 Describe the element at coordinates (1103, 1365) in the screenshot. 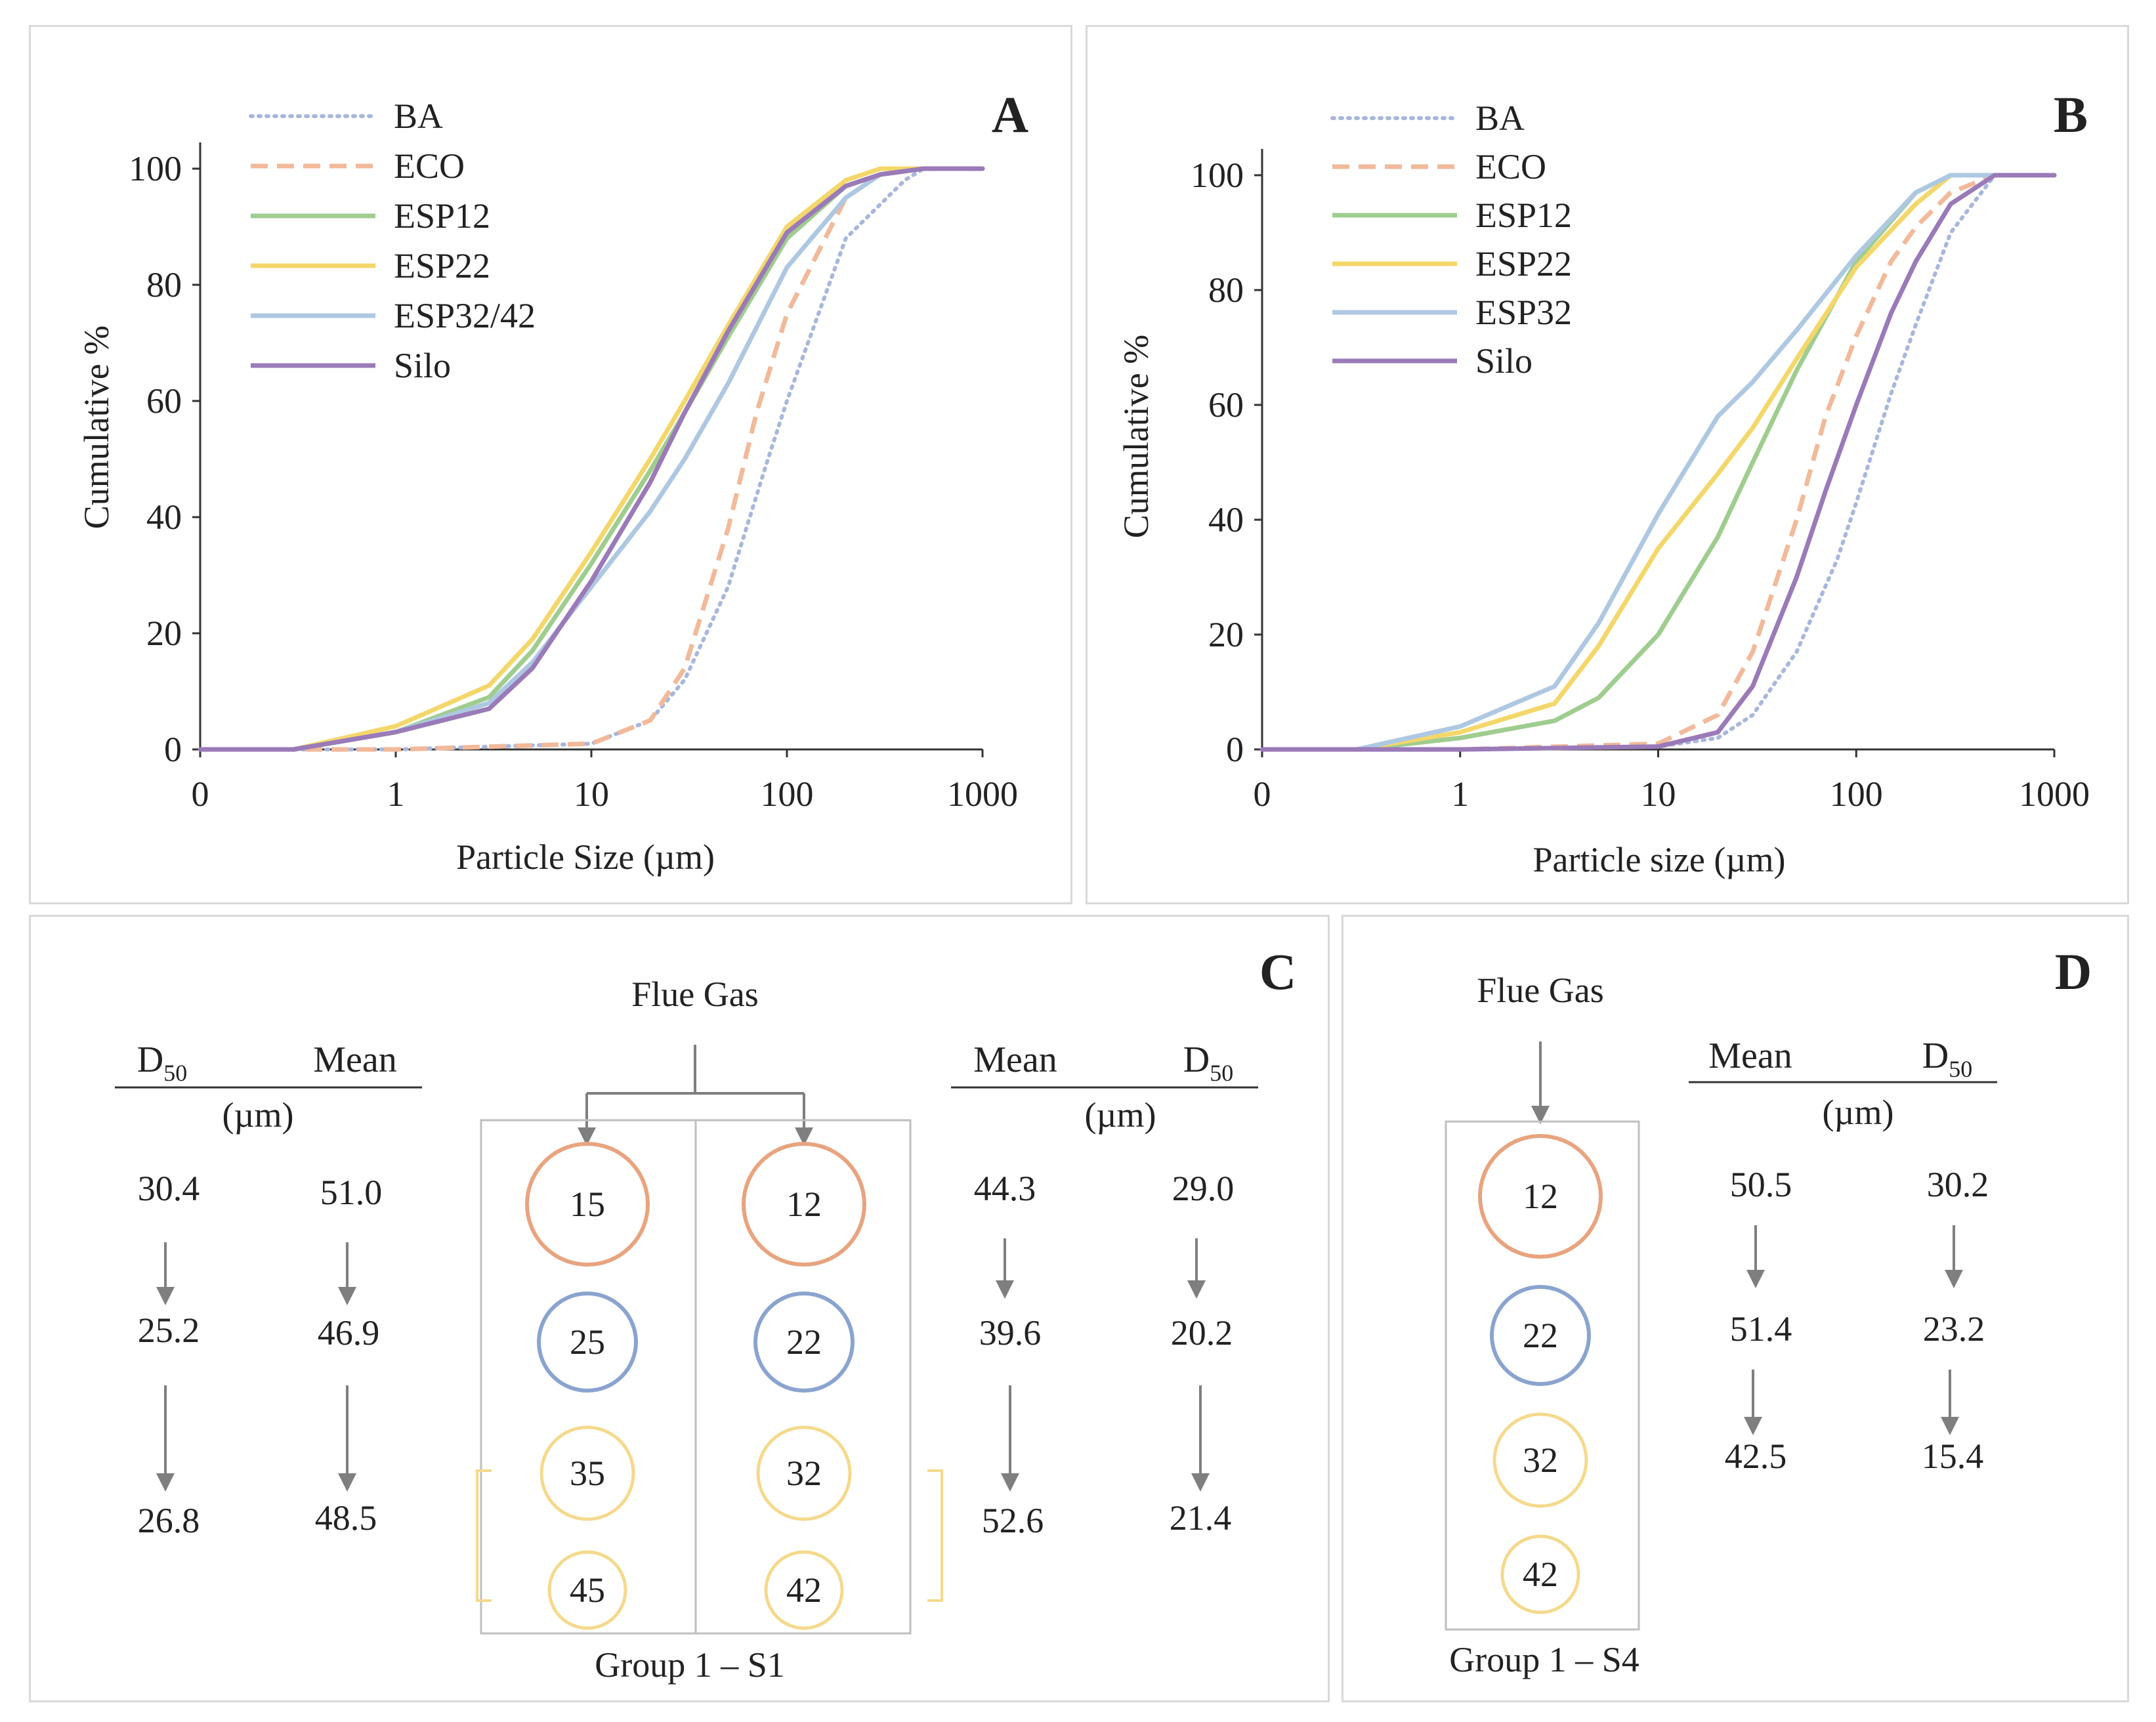

I see `right-arrows` at that location.